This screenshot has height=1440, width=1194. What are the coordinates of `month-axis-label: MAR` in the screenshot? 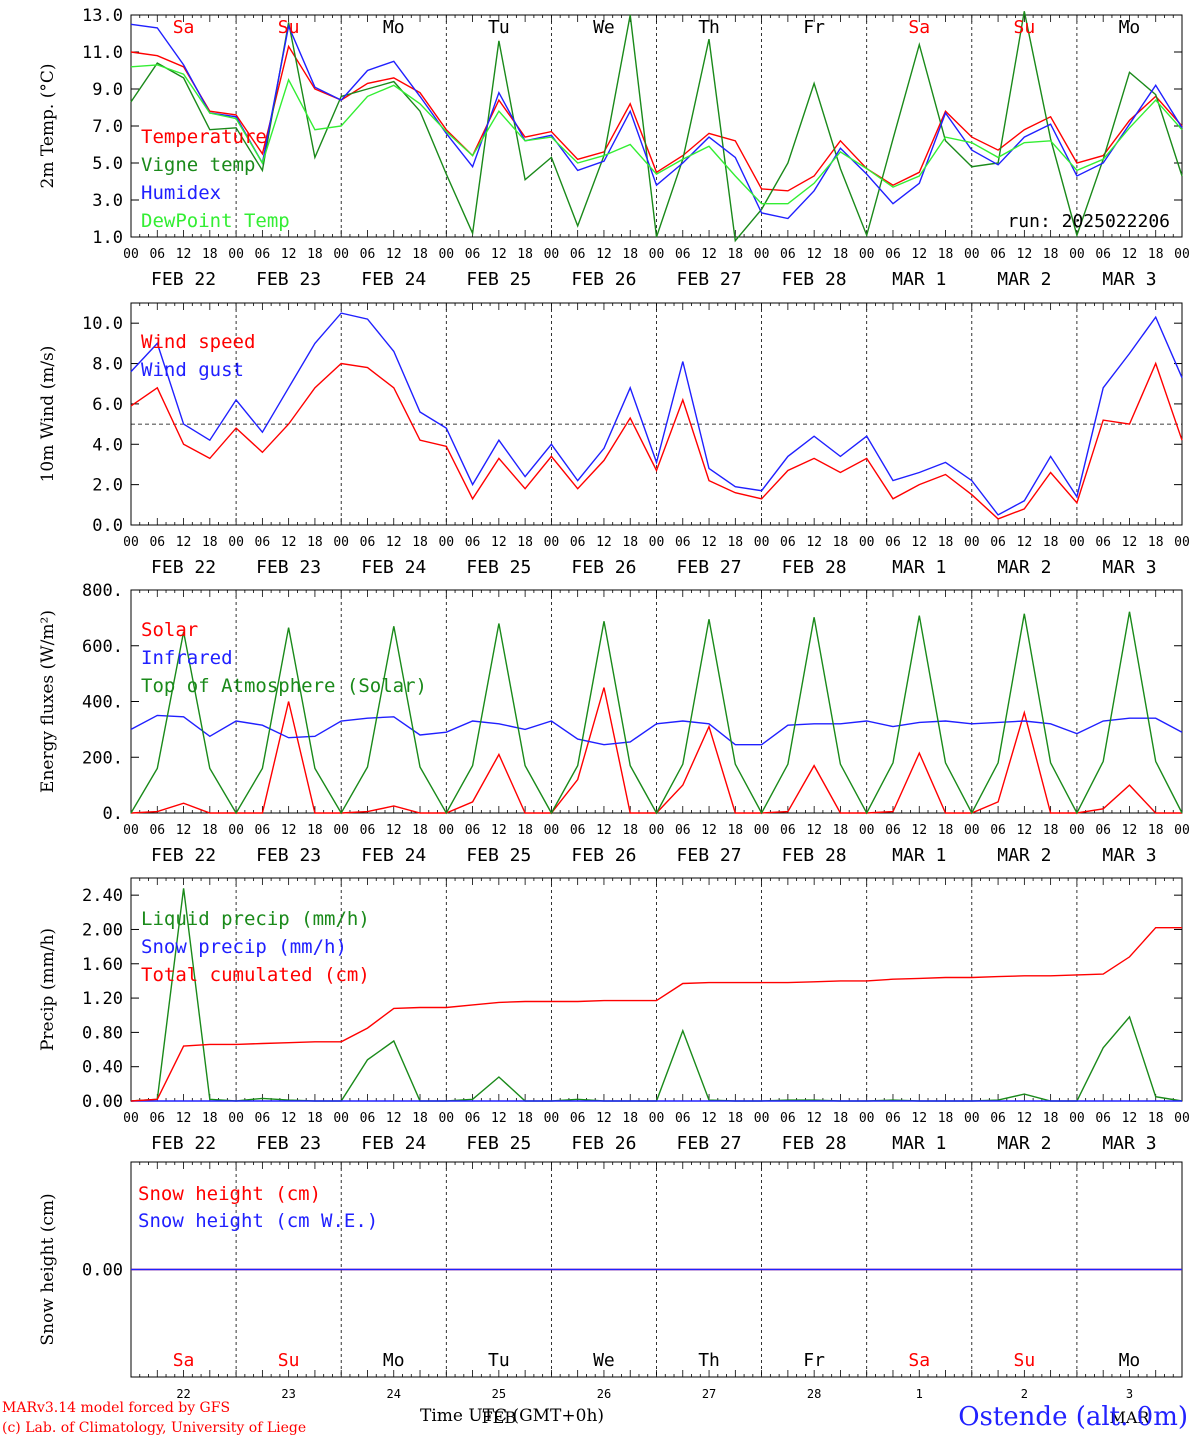 It's located at (1129, 1417).